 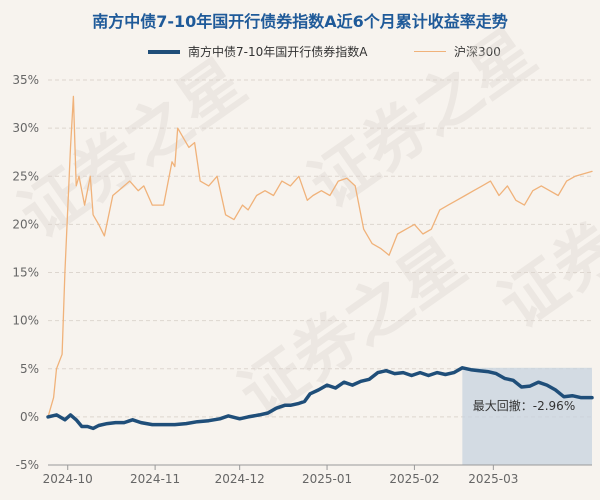 I want to click on x-tick-label-2024-11: 2024-11, so click(x=155, y=479).